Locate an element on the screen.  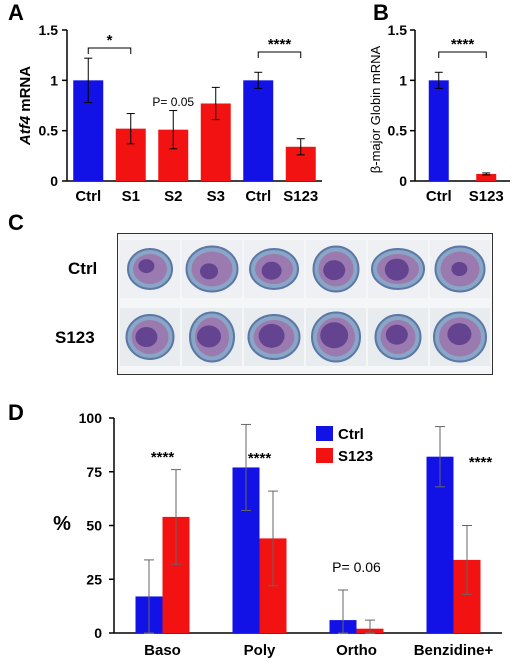
x-tick-label: S3 is located at coordinates (216, 196).